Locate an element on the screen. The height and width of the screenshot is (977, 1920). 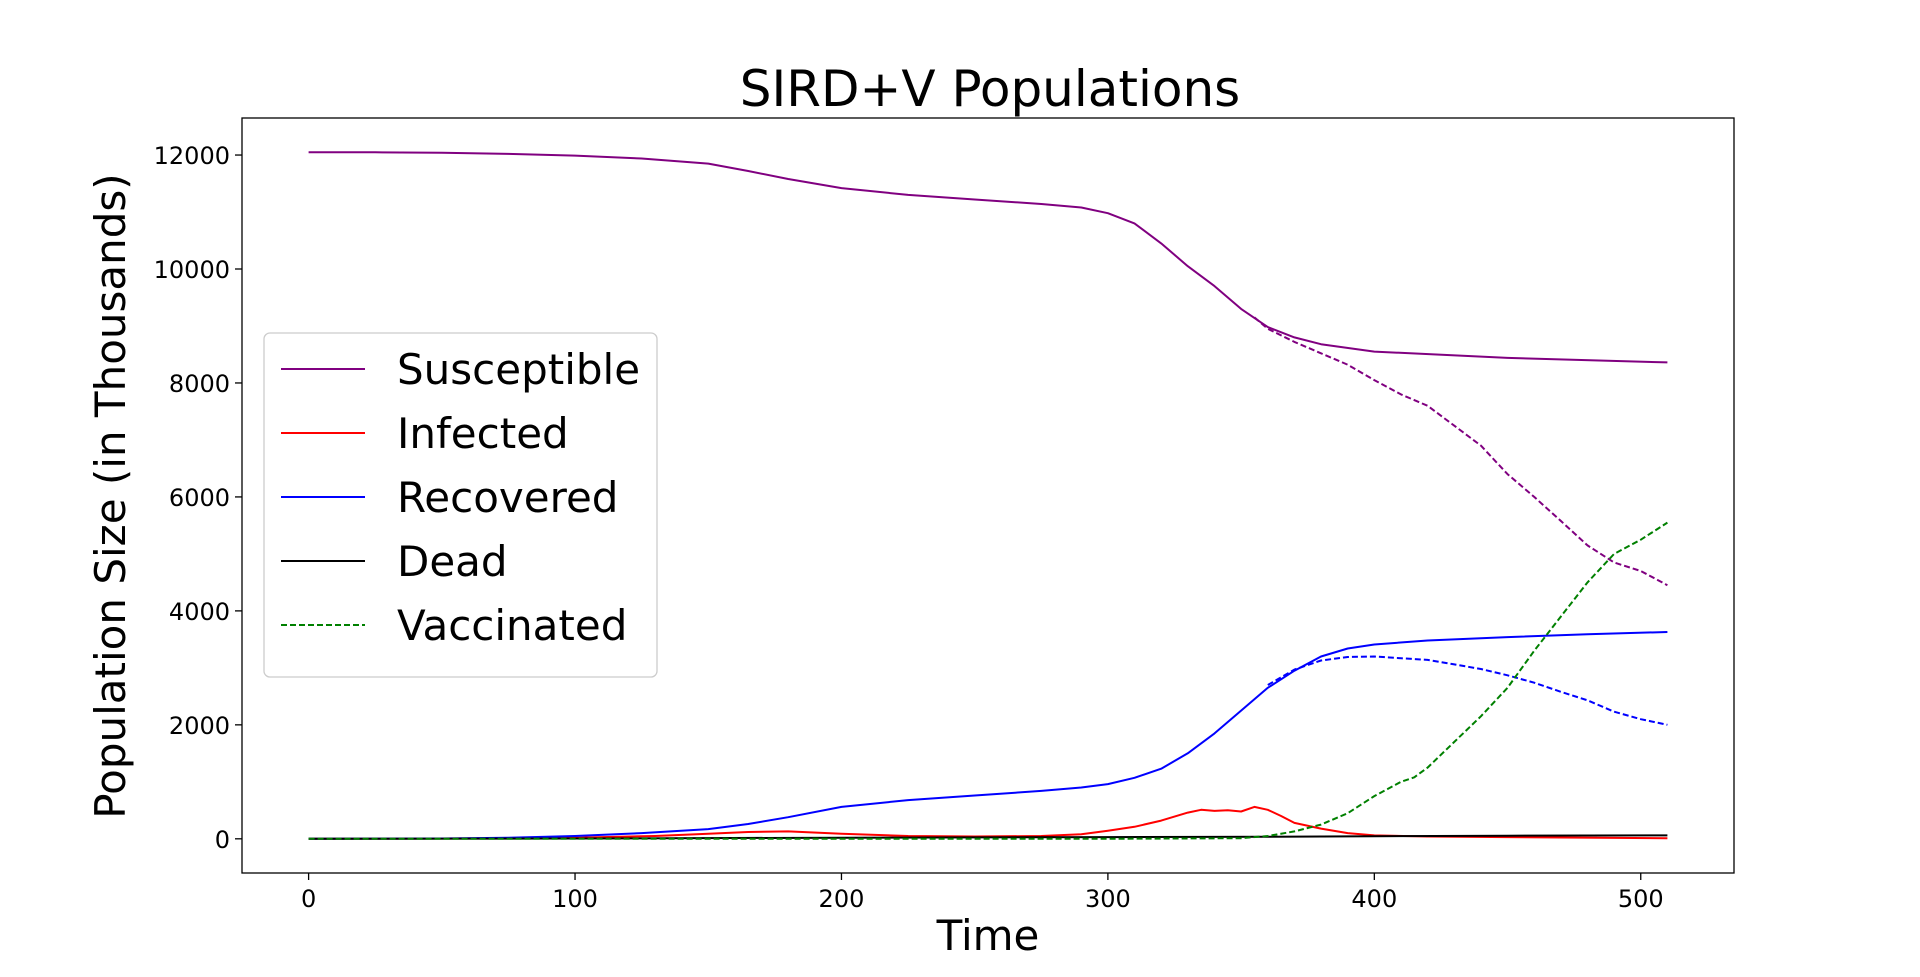
x-tick-label: 400 is located at coordinates (1374, 899).